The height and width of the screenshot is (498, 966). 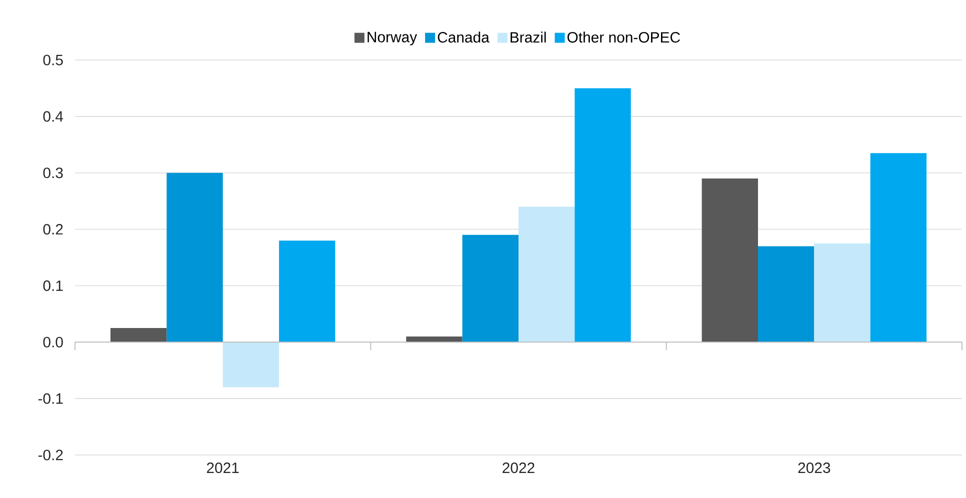 I want to click on y-tick-label: 0.3, so click(x=53, y=173).